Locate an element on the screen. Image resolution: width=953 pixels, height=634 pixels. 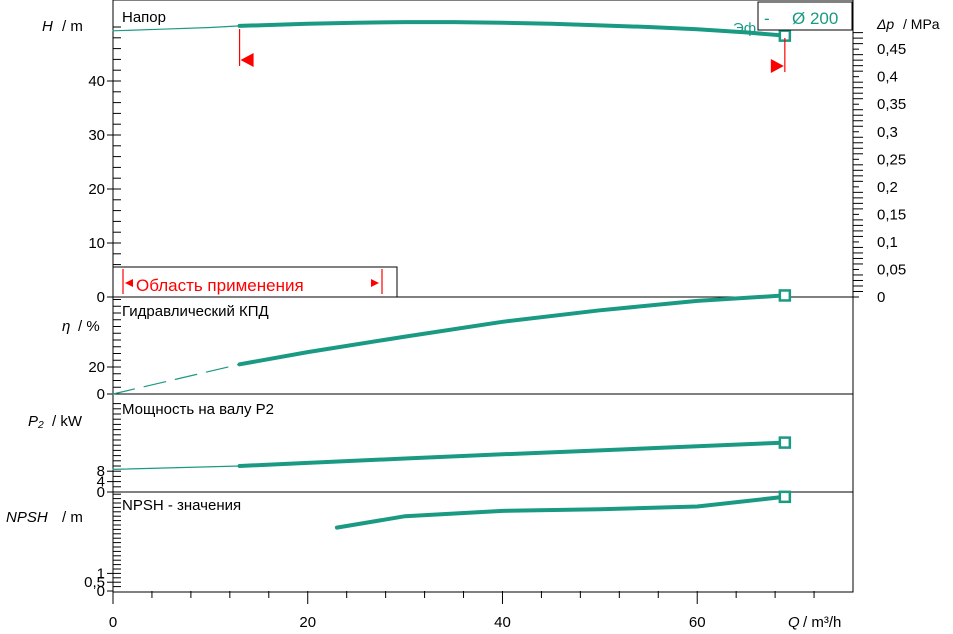
legend-prefix: - is located at coordinates (767, 18).